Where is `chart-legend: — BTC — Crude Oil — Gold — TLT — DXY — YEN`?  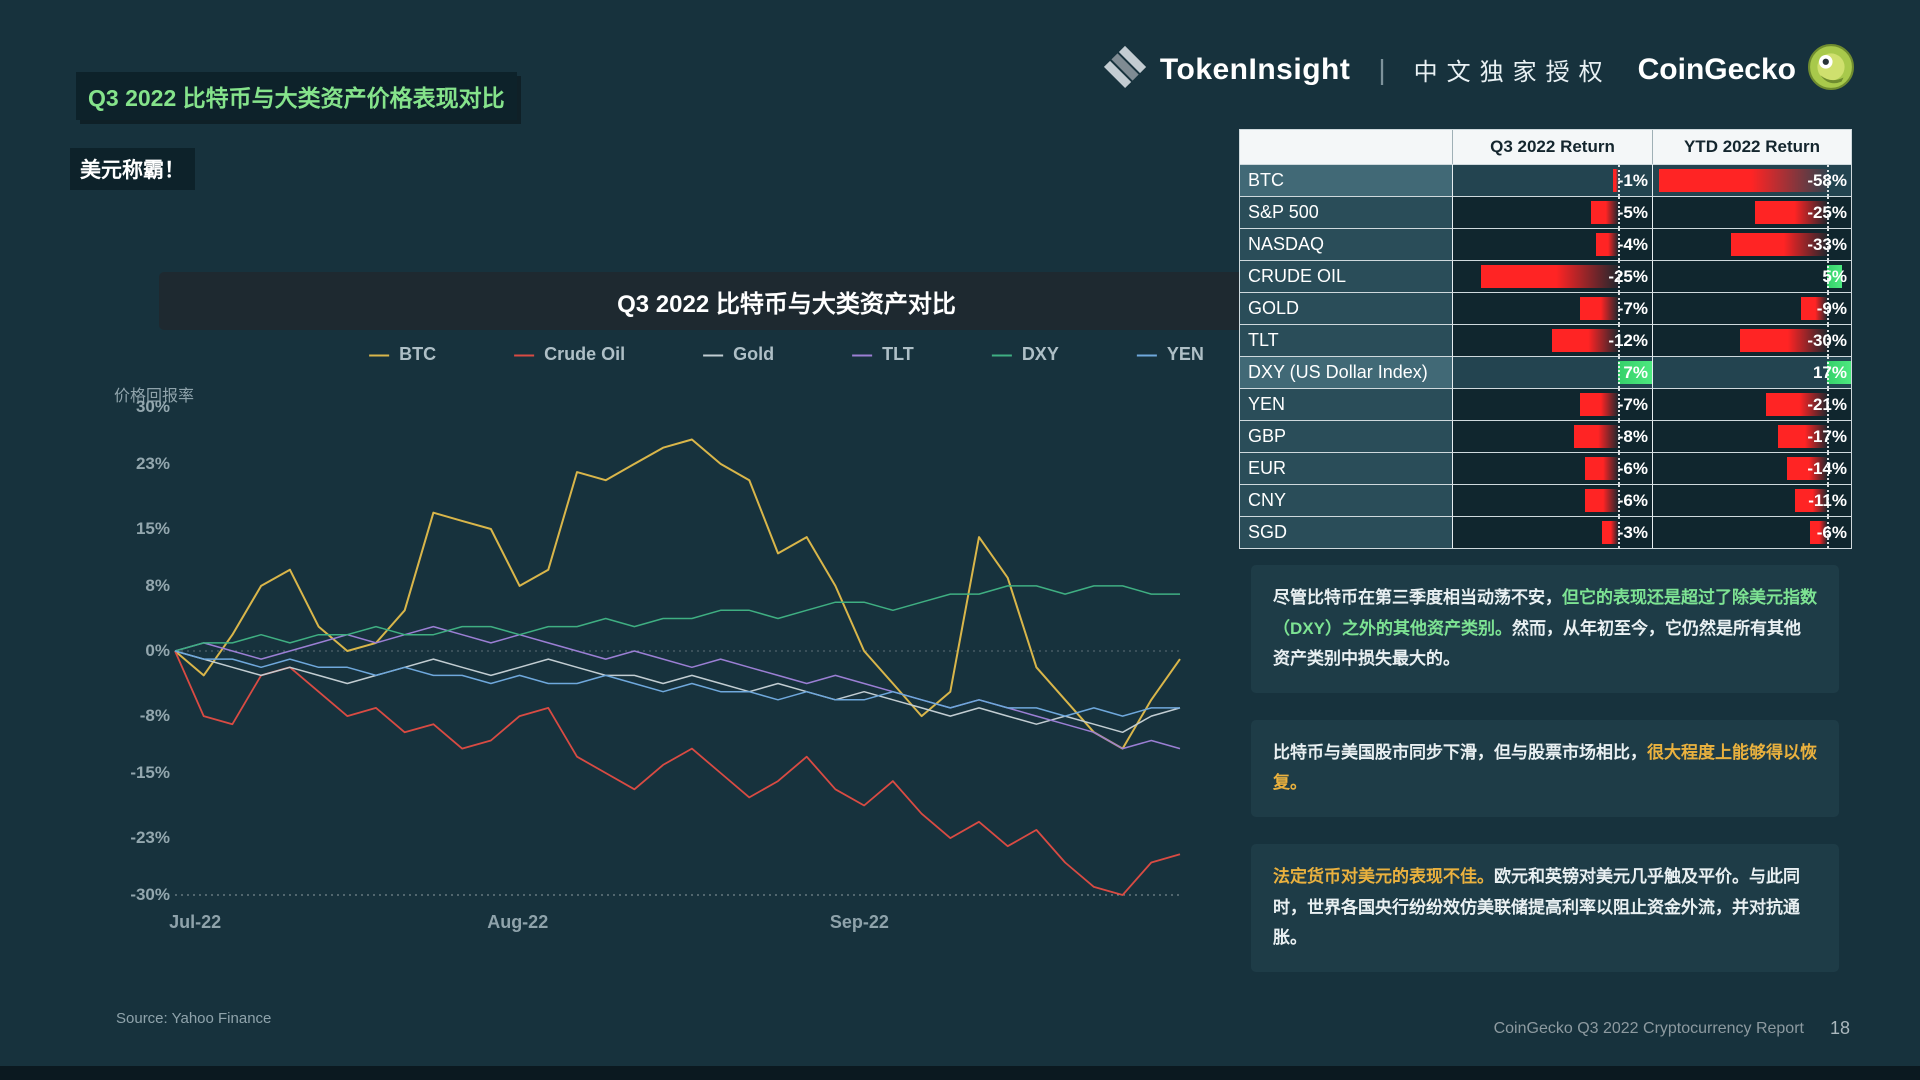
chart-legend: — BTC — Crude Oil — Gold — TLT — DXY — YEN is located at coordinates (786, 354).